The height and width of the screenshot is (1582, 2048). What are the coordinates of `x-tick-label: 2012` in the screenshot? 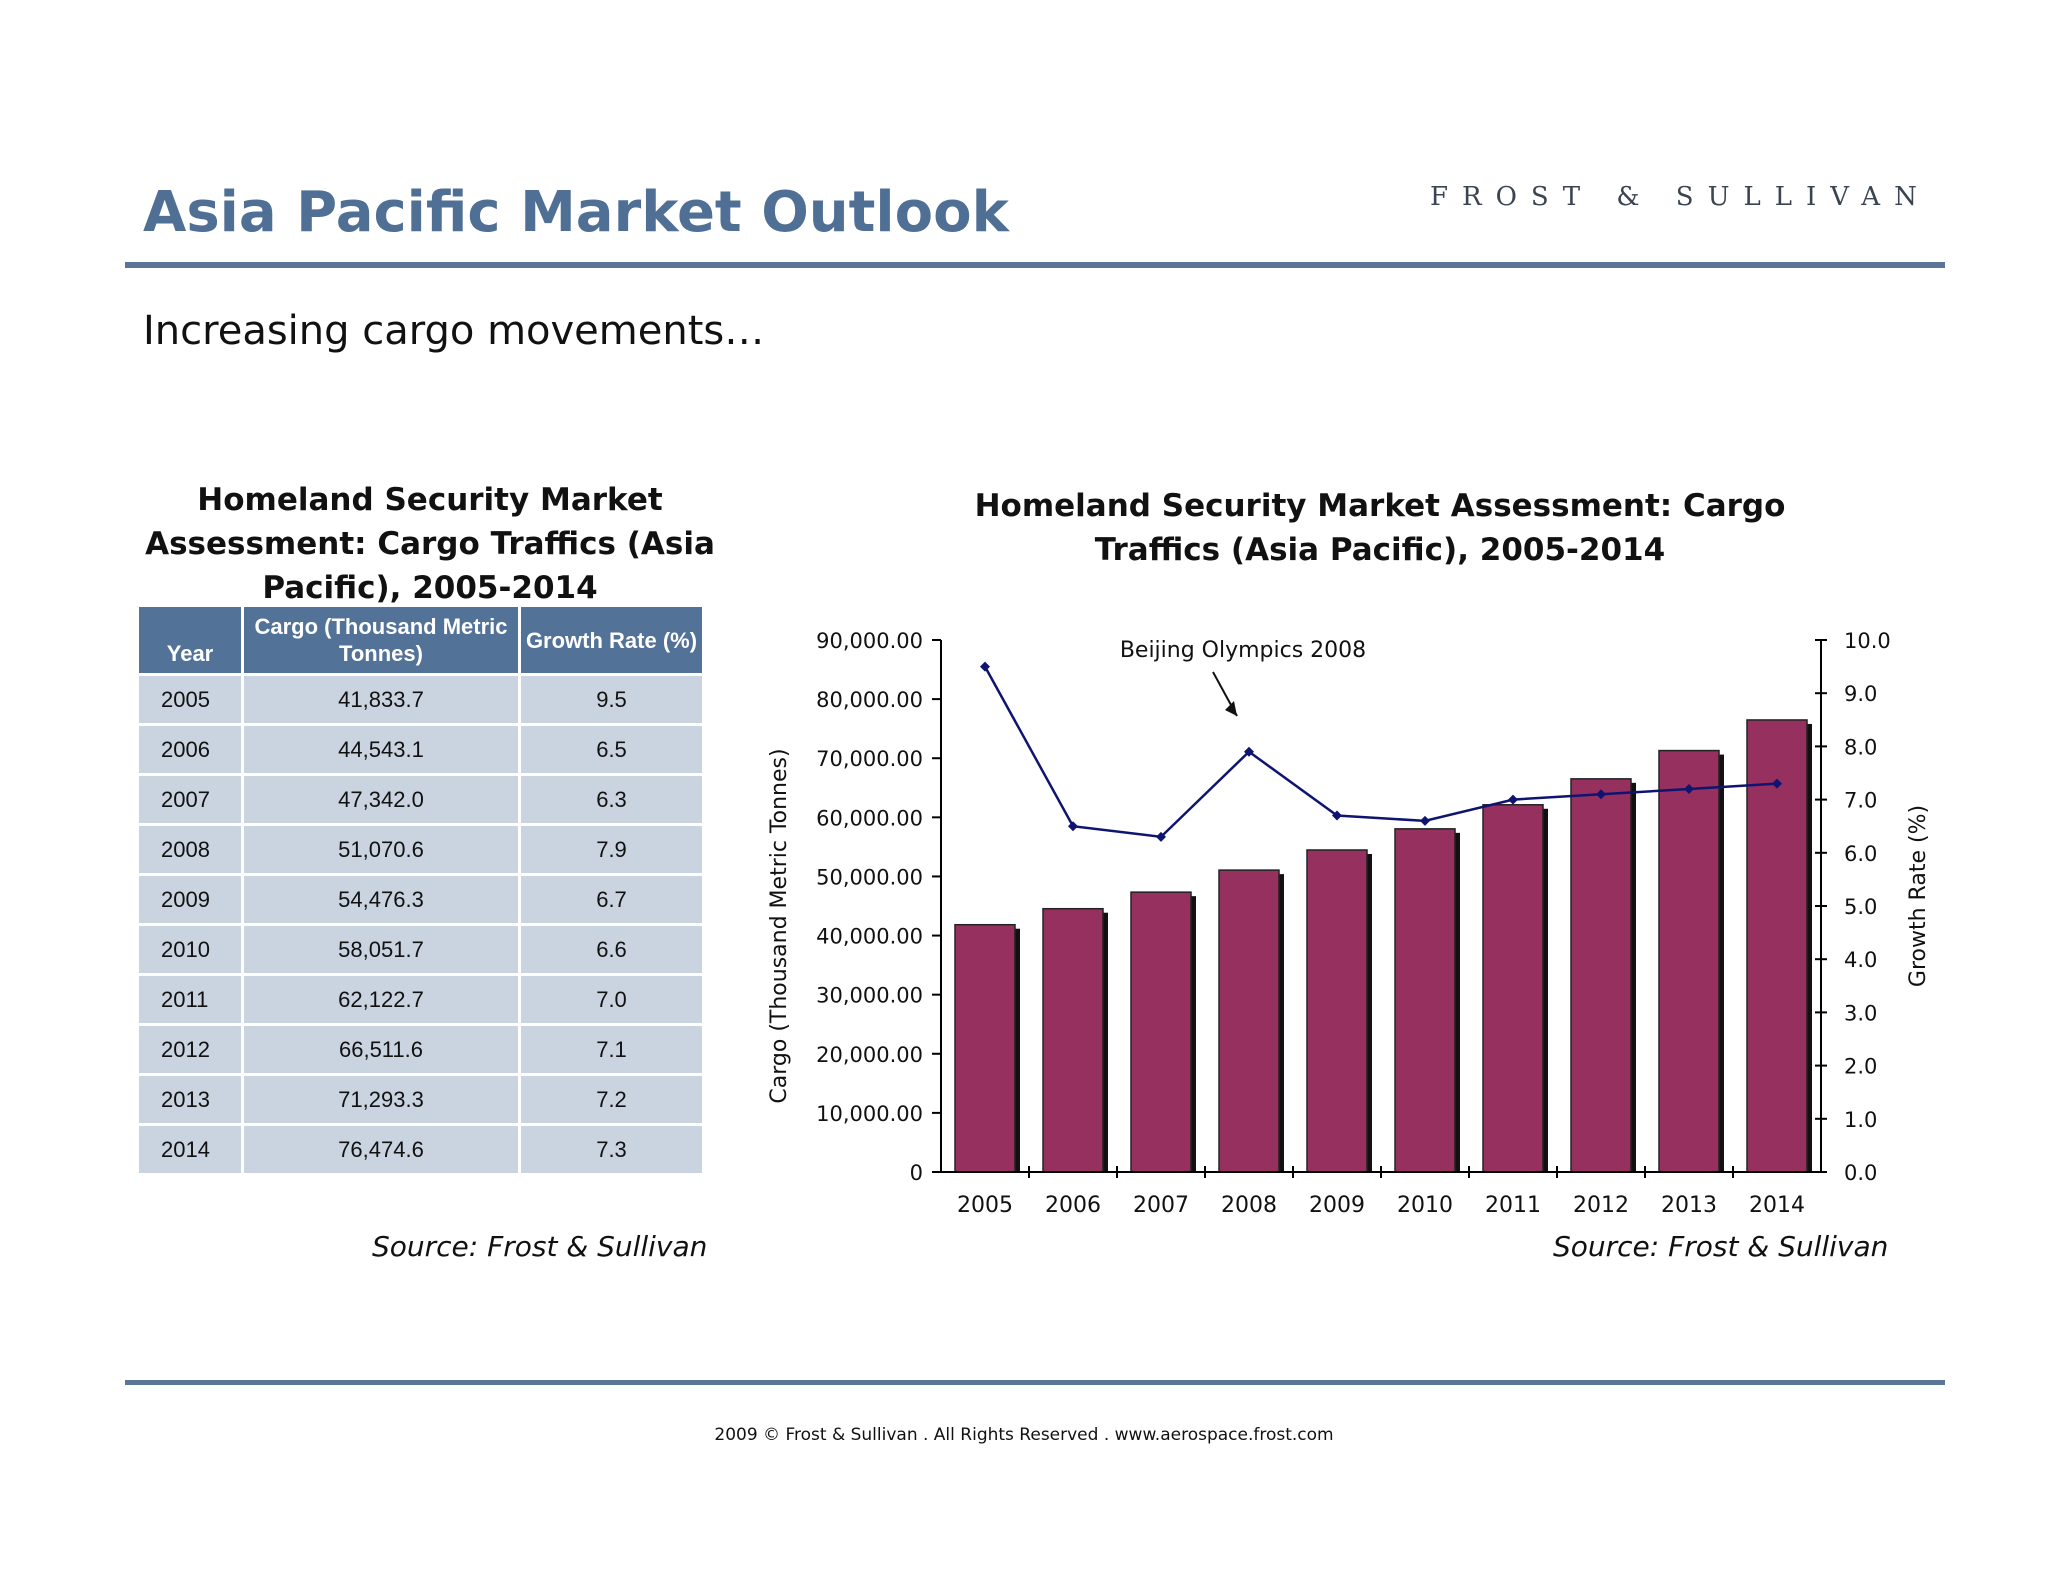 It's located at (1601, 1205).